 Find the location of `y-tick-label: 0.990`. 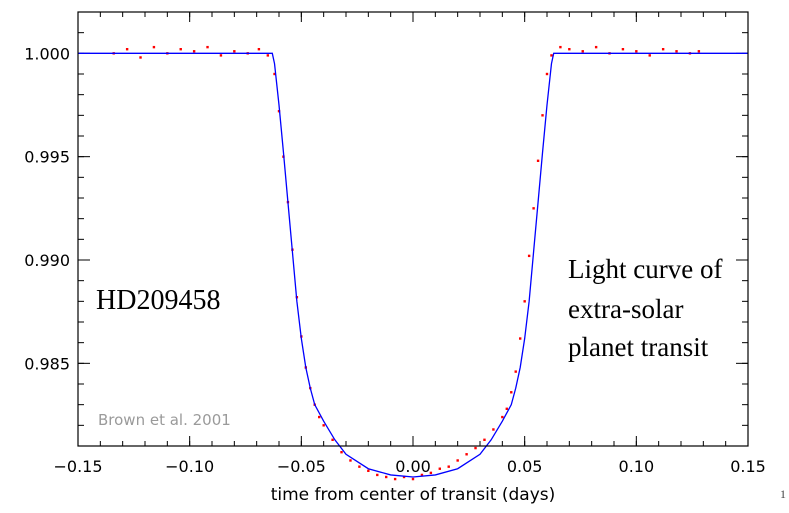

y-tick-label: 0.990 is located at coordinates (47, 260).